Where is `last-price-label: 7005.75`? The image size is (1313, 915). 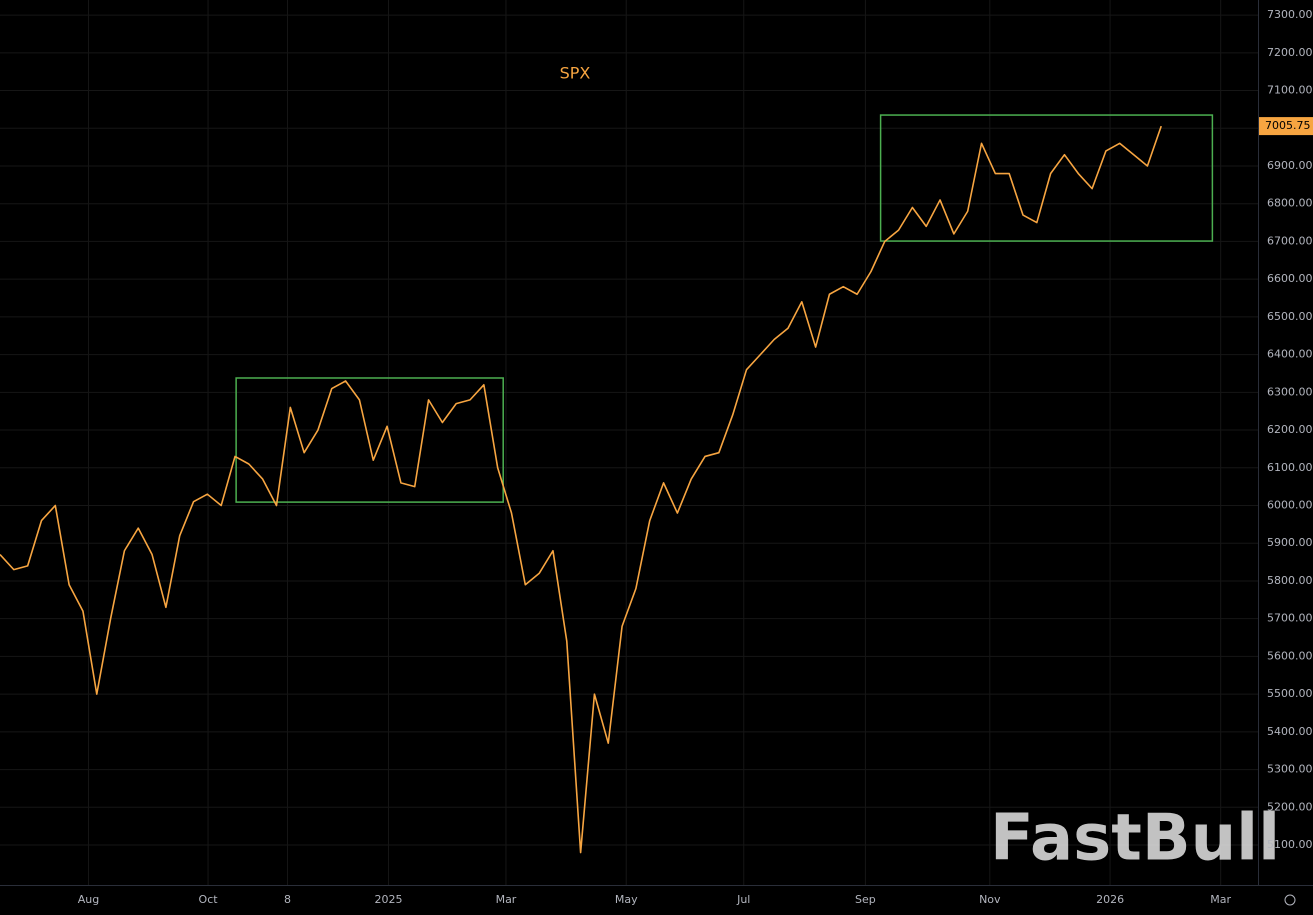 last-price-label: 7005.75 is located at coordinates (1288, 125).